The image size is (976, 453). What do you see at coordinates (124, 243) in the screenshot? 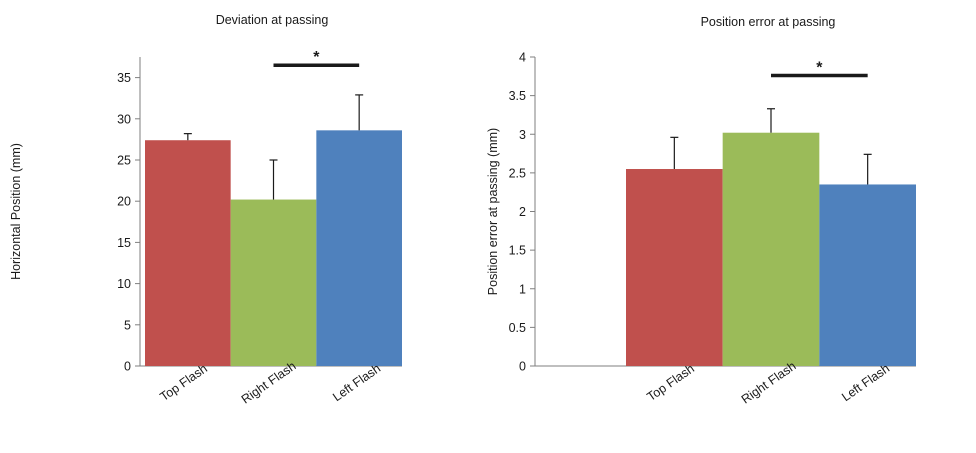
I see `y-tick-label: 15` at bounding box center [124, 243].